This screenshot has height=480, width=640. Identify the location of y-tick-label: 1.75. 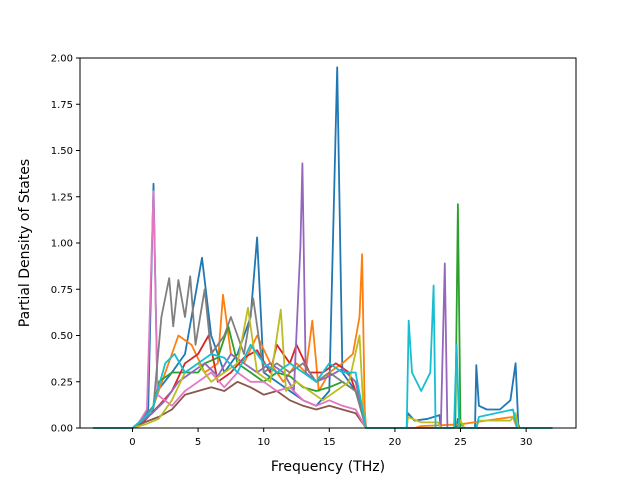
(62, 105).